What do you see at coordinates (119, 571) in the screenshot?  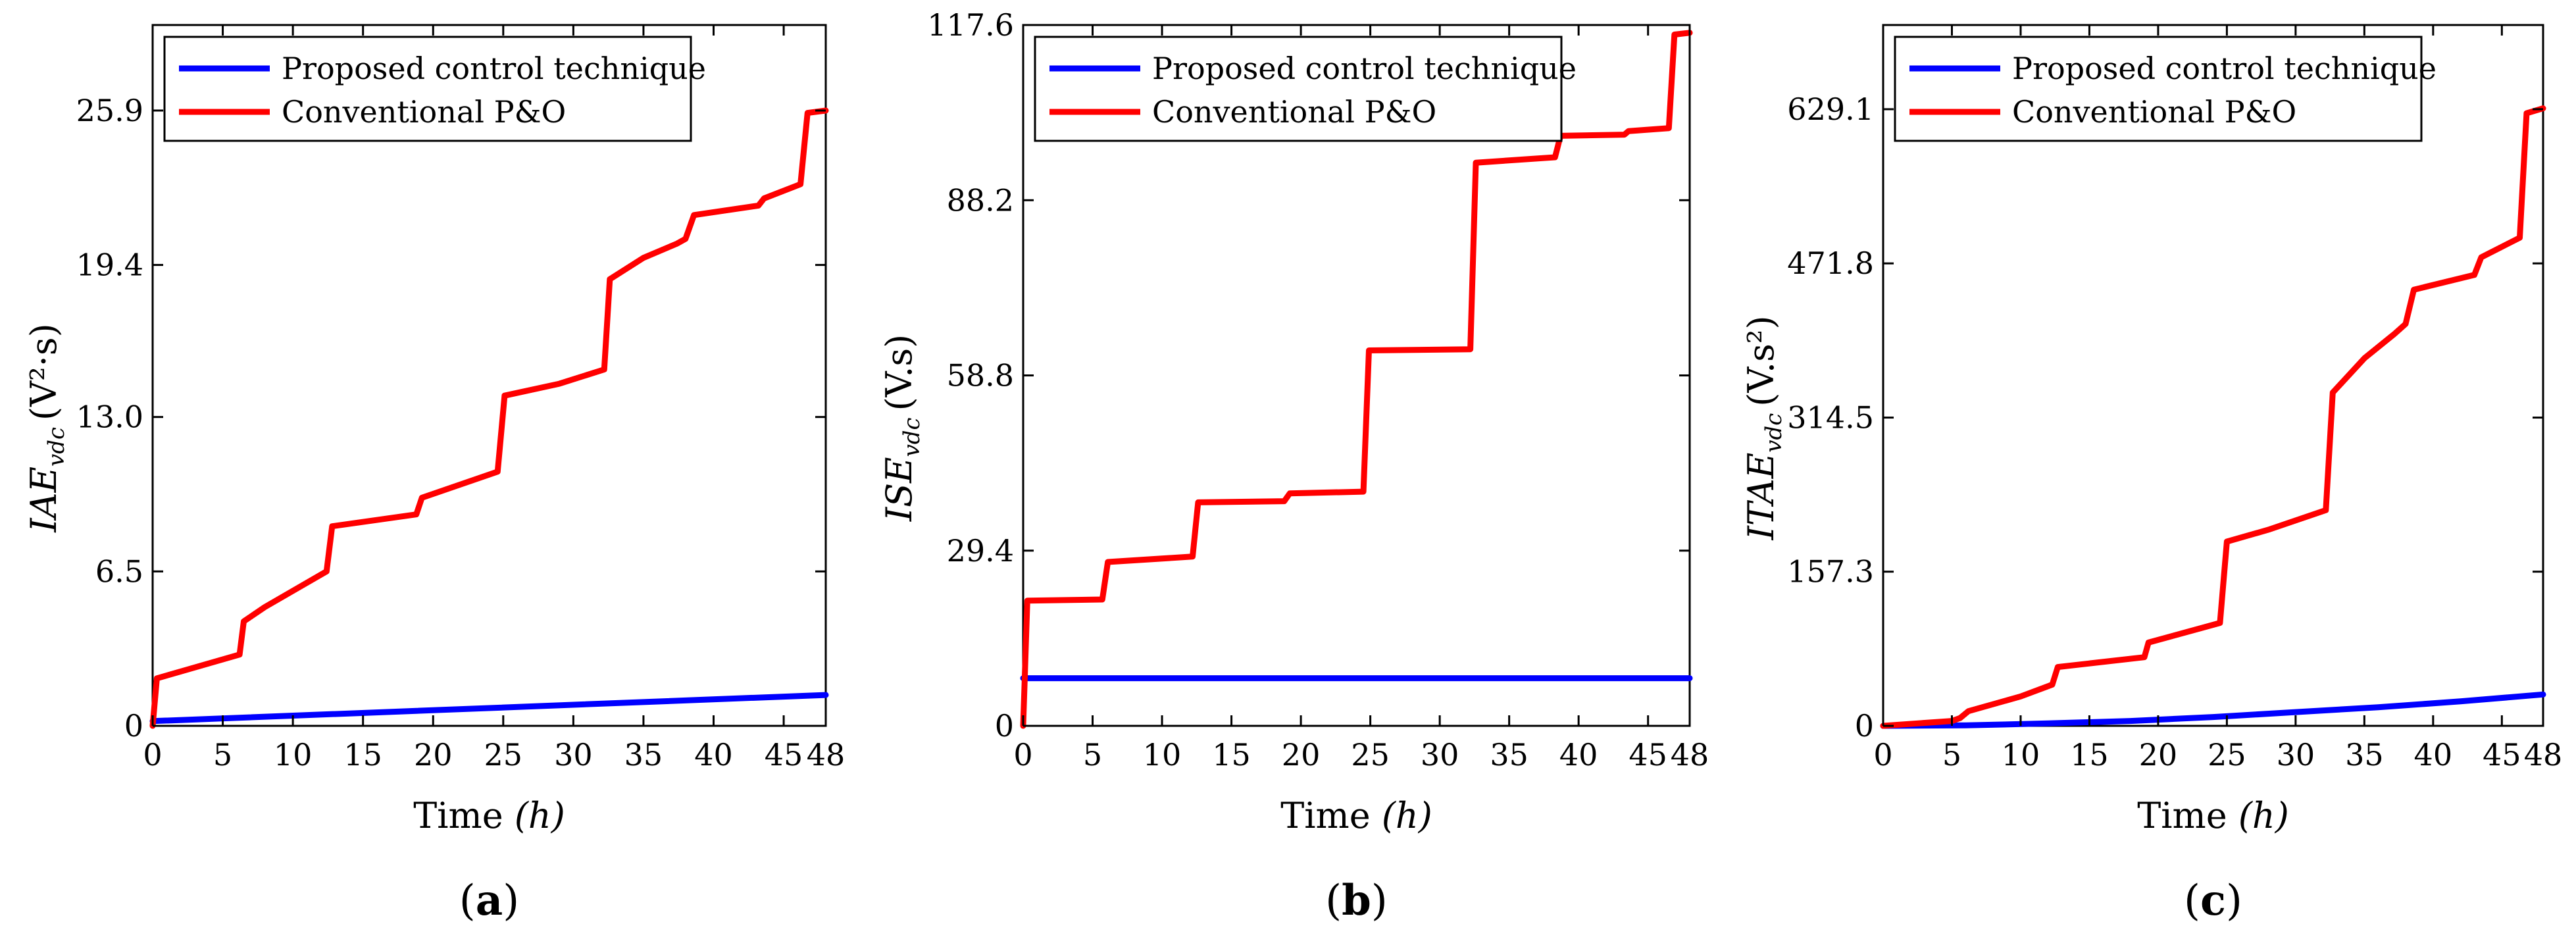 I see `y-tick-label: 6.5` at bounding box center [119, 571].